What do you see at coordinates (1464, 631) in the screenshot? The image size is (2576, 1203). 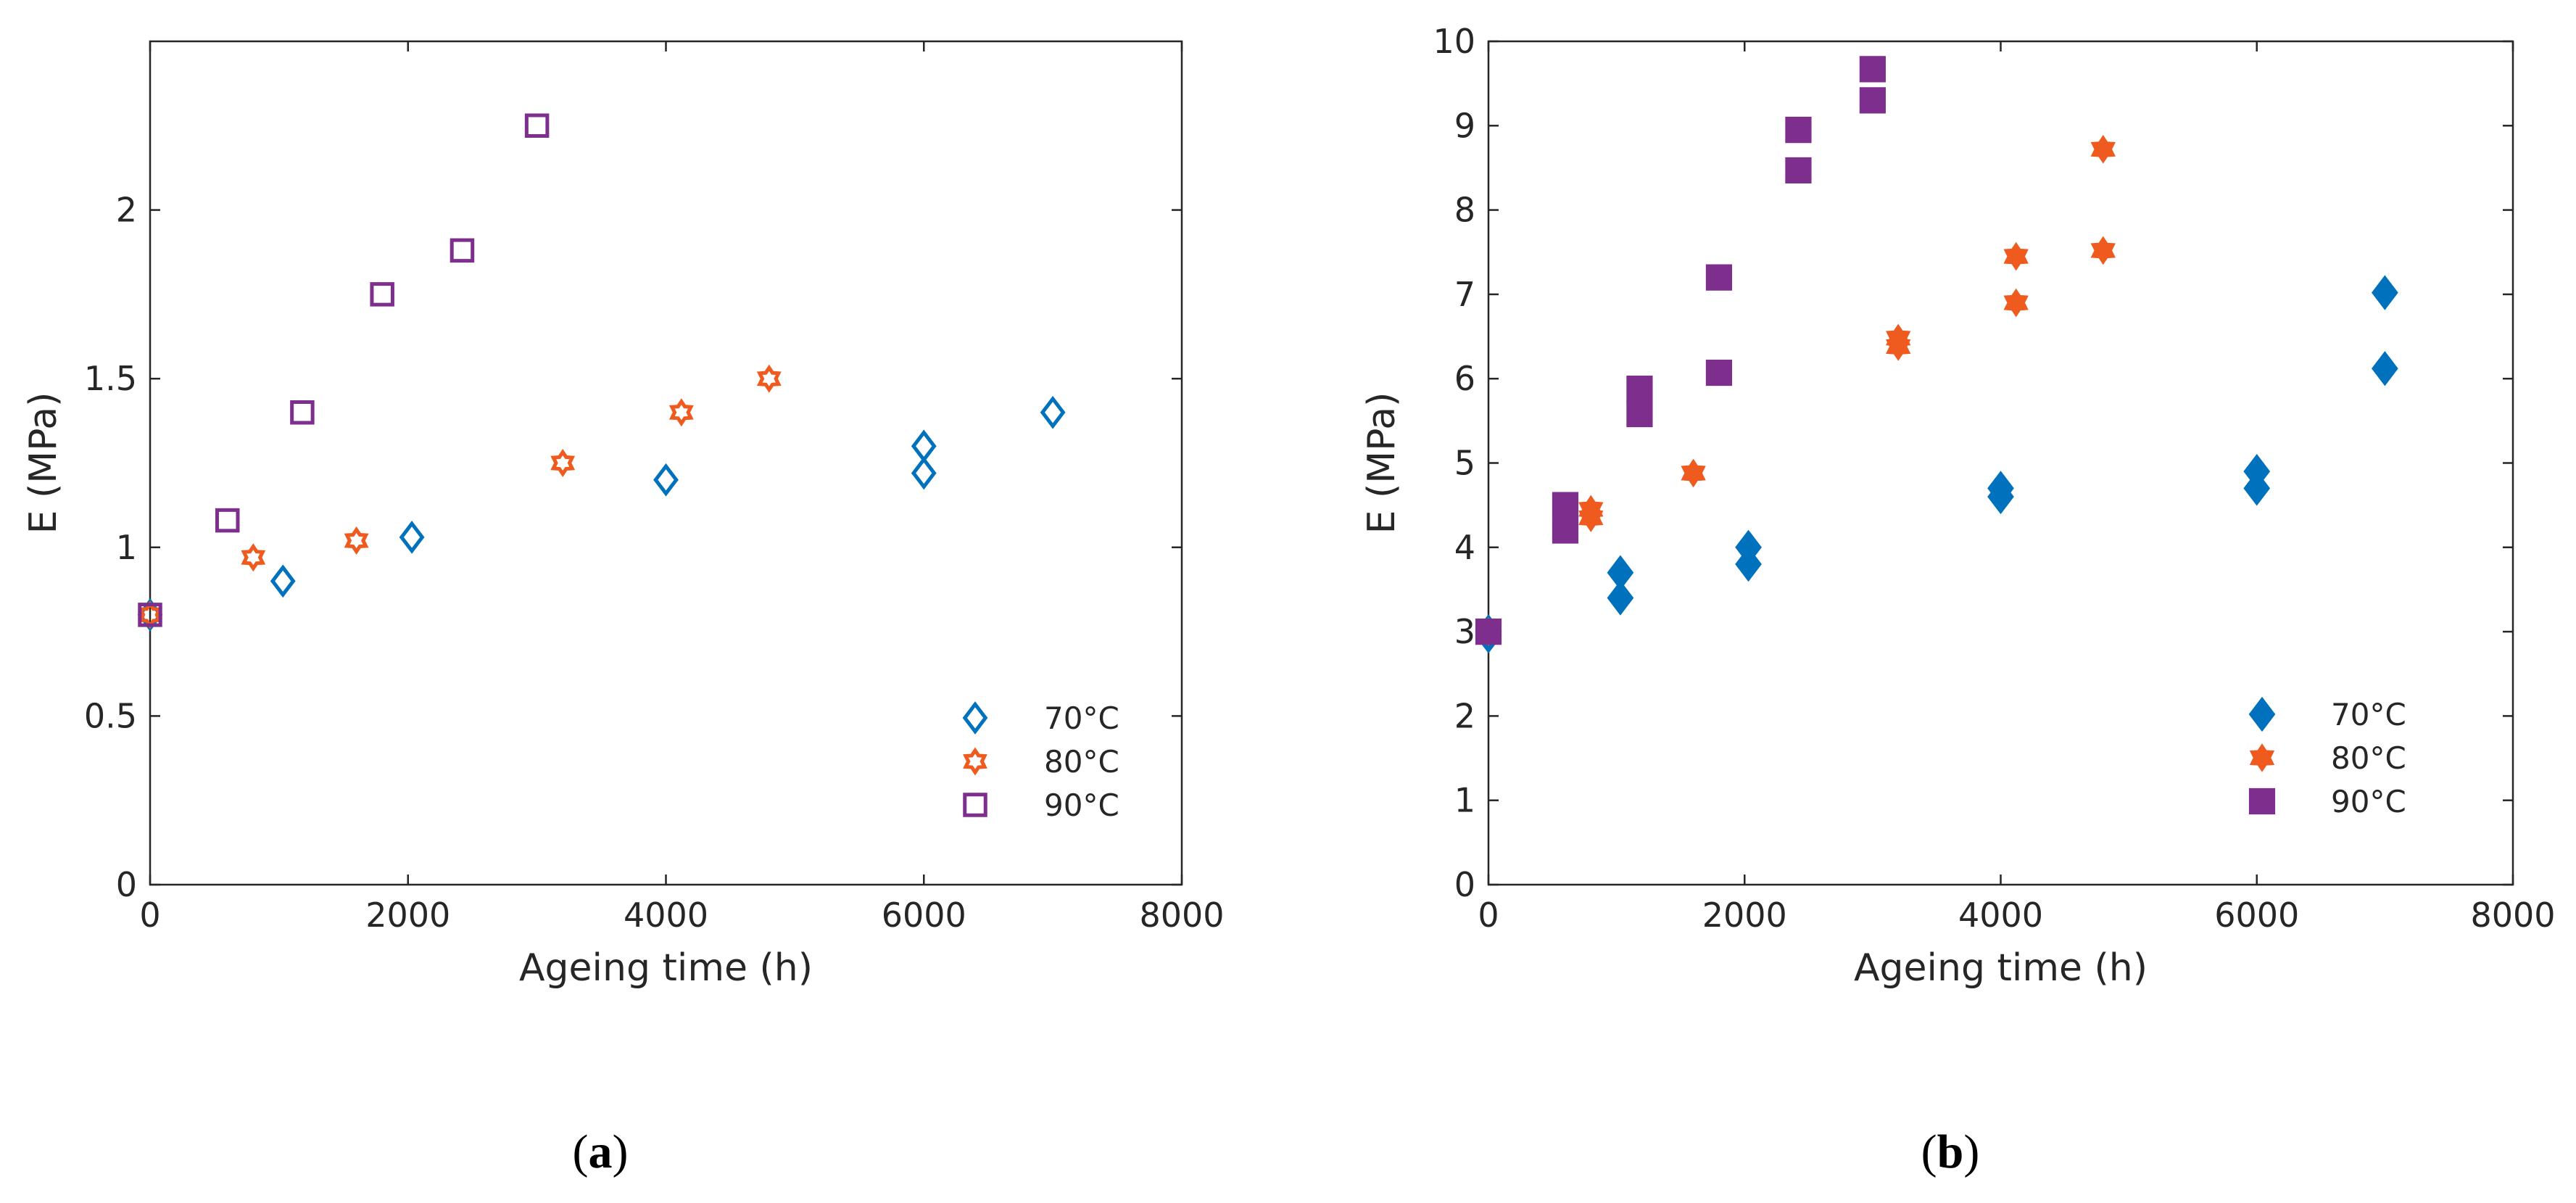 I see `y-tick-label: 3` at bounding box center [1464, 631].